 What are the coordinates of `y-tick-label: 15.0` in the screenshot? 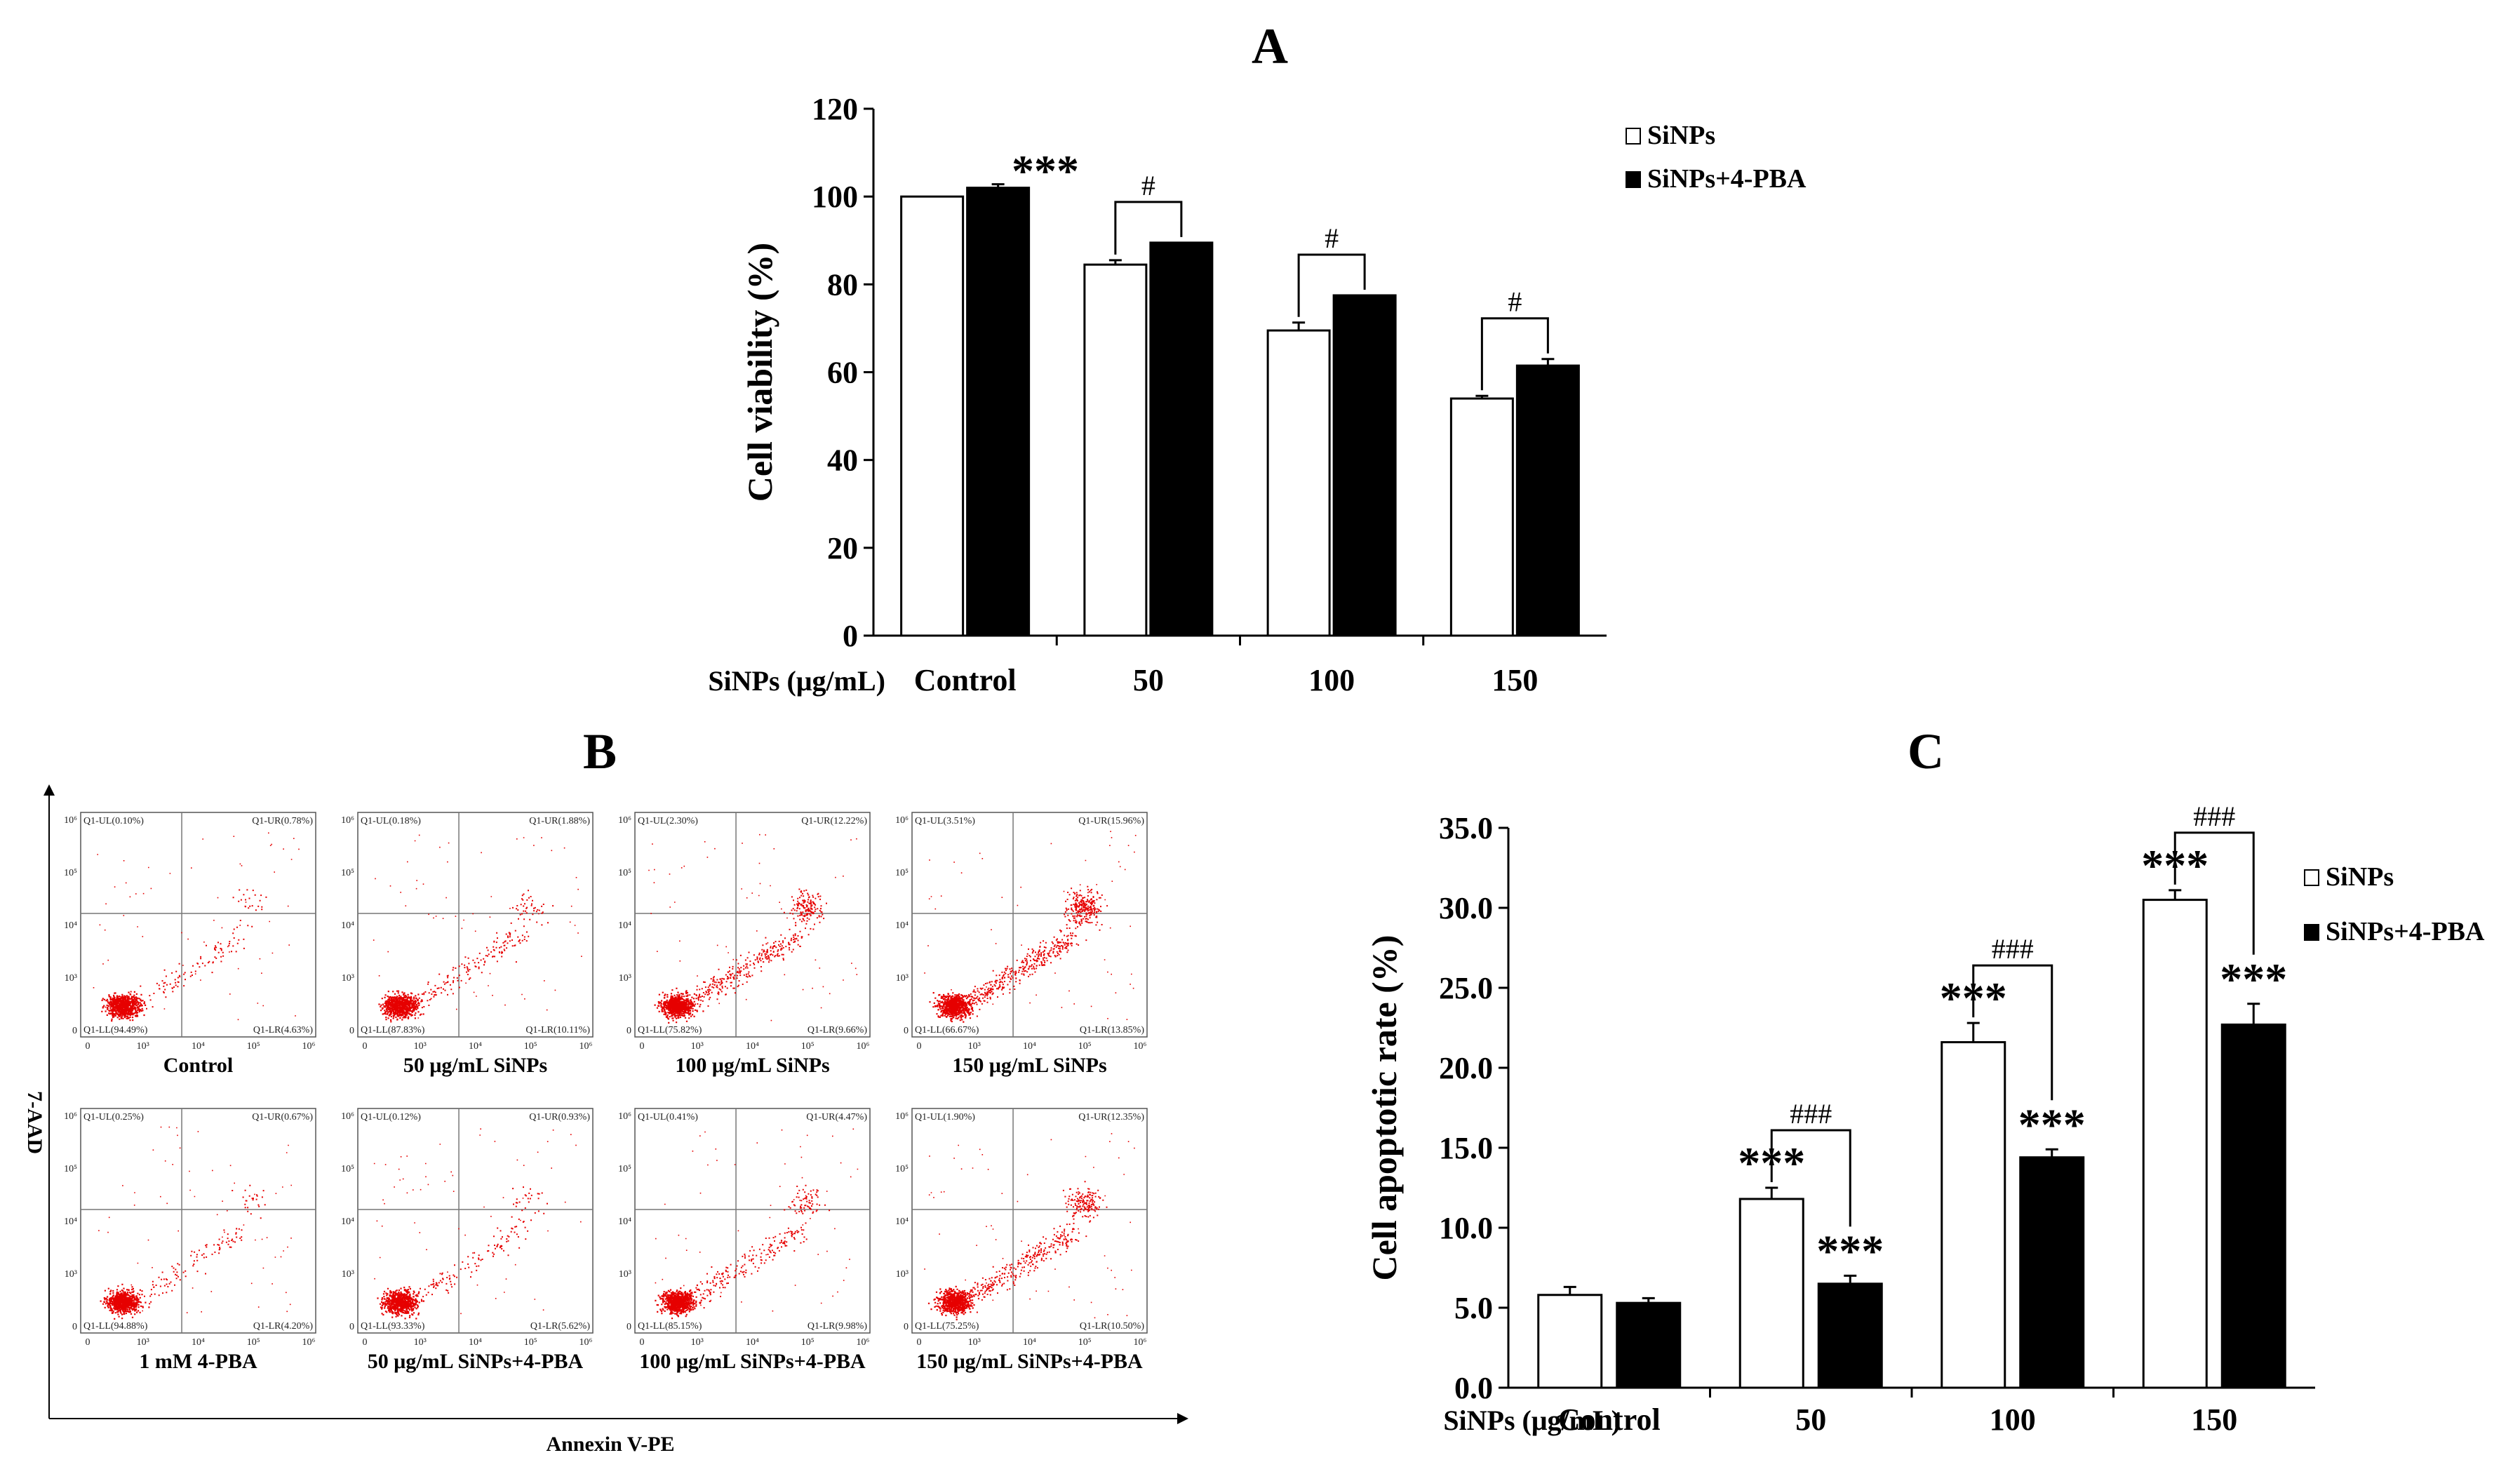 It's located at (1466, 1148).